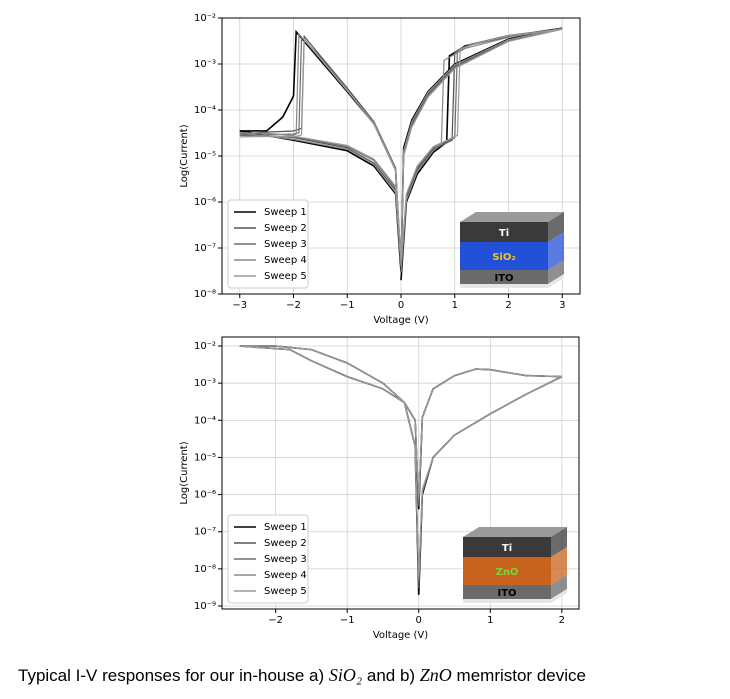 Image resolution: width=730 pixels, height=699 pixels. What do you see at coordinates (239, 305) in the screenshot?
I see `x-tick-label: −3` at bounding box center [239, 305].